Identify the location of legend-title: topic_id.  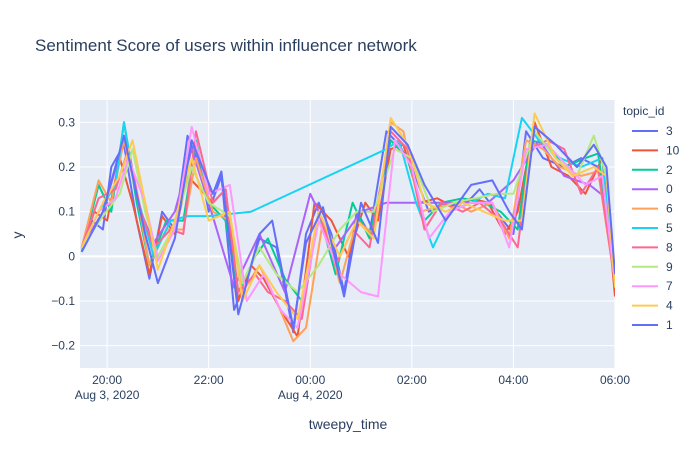
(643, 111).